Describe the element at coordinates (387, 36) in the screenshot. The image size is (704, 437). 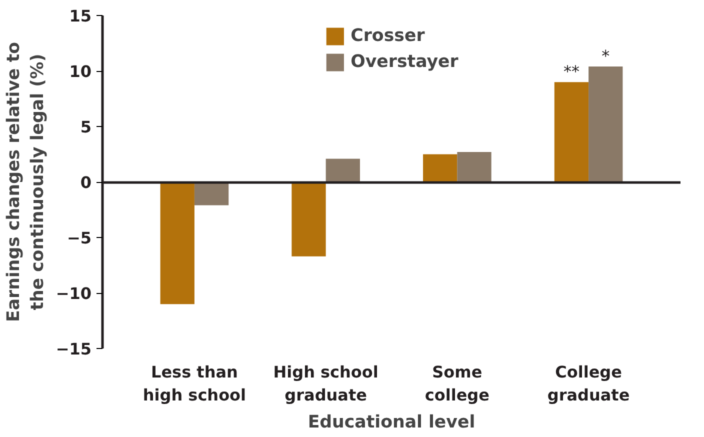
I see `legend-label: Crosser` at that location.